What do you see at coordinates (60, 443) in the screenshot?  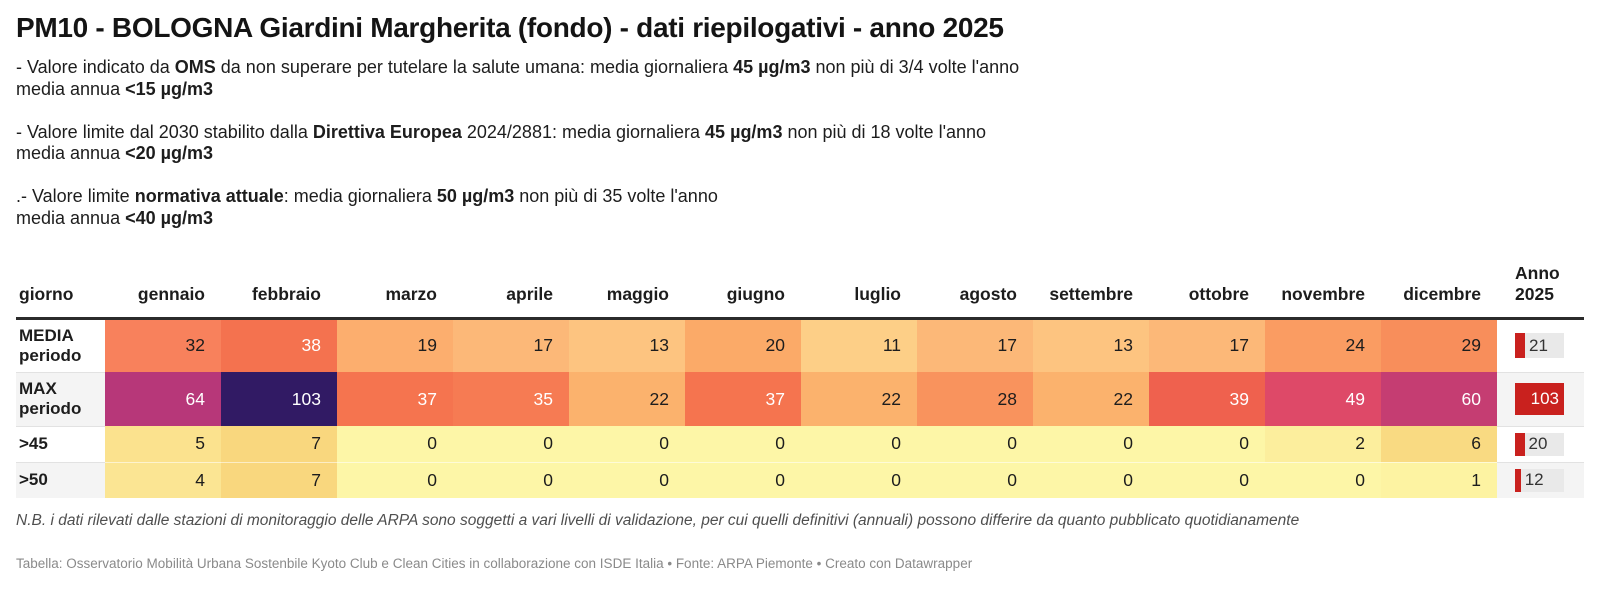 I see `row-label: >45` at bounding box center [60, 443].